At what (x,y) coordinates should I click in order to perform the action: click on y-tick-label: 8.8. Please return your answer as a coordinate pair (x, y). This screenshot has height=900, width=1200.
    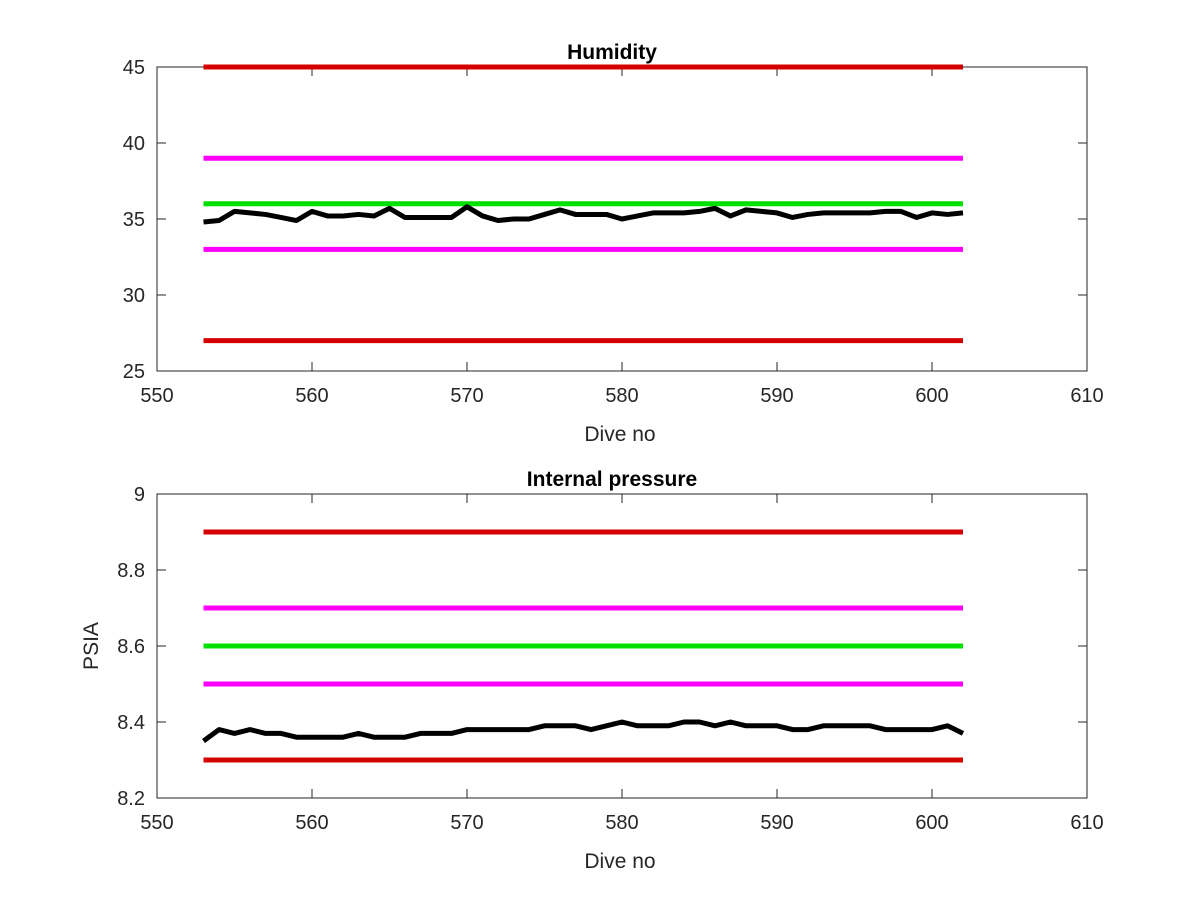
    Looking at the image, I should click on (131, 571).